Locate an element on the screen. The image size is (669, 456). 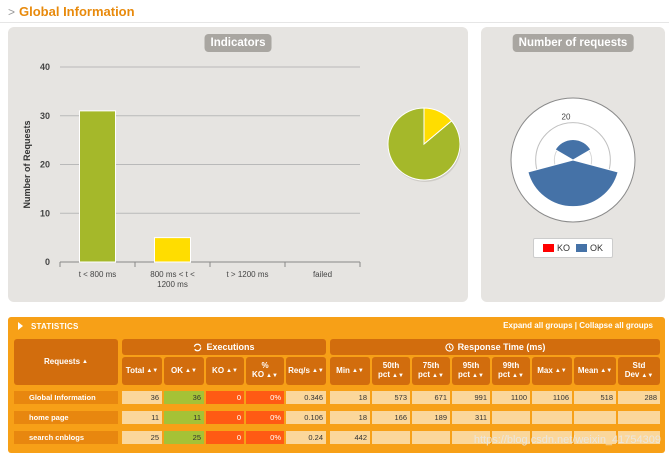
max-header-label: Max is located at coordinates (545, 370).